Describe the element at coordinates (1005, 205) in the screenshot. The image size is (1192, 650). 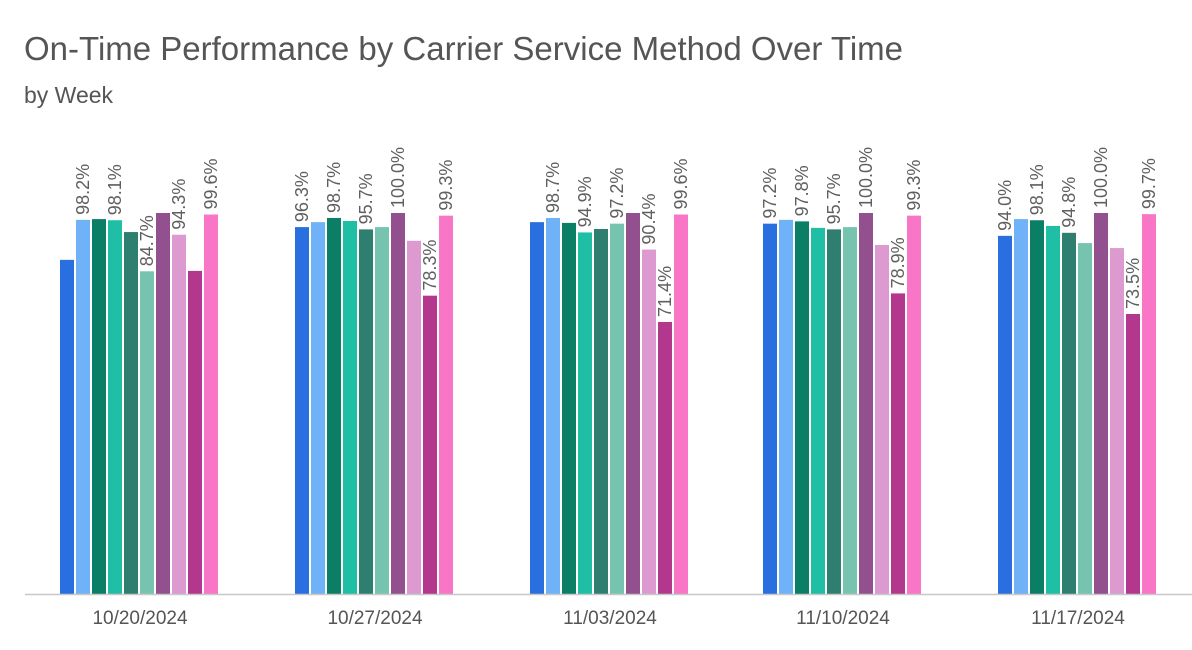
I see `data-label: 94.0%` at that location.